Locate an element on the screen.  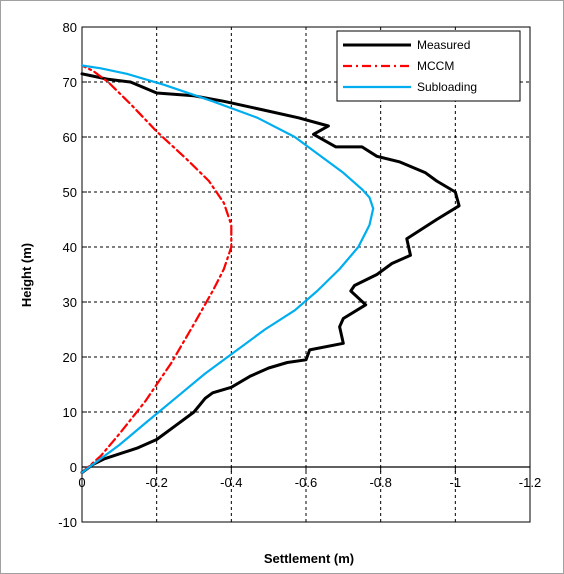
x-tick-label: 0 is located at coordinates (81, 482).